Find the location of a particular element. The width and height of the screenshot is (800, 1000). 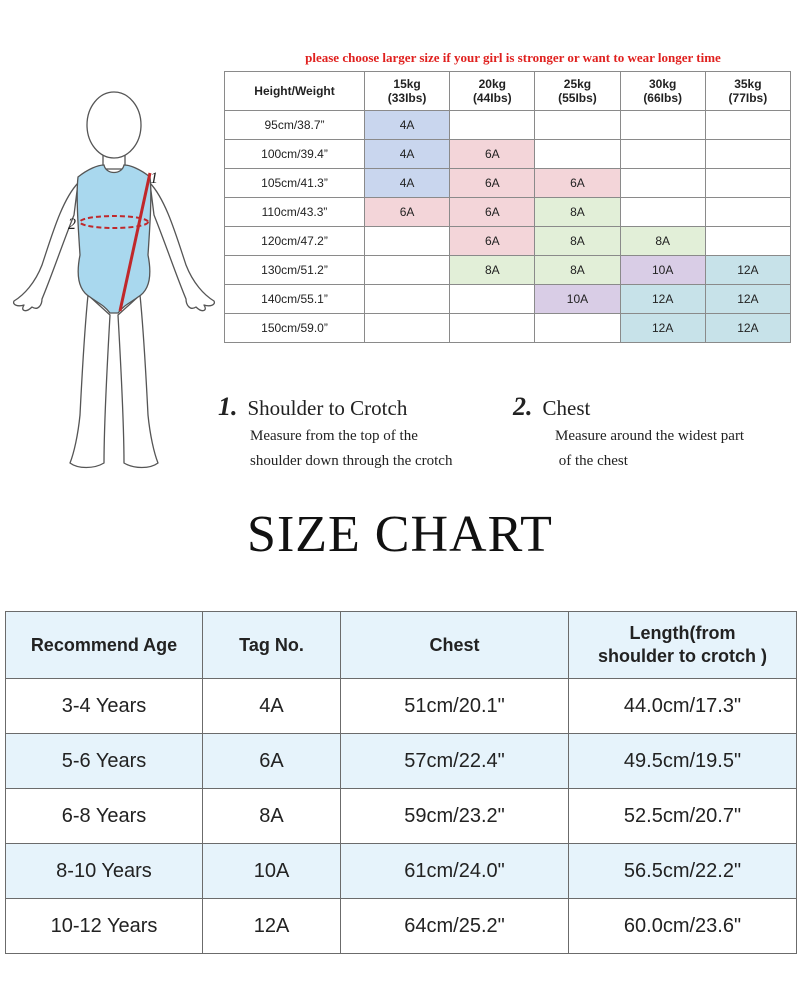

matrix-row: 100cm/39.4” 4A 6A is located at coordinates (508, 154).